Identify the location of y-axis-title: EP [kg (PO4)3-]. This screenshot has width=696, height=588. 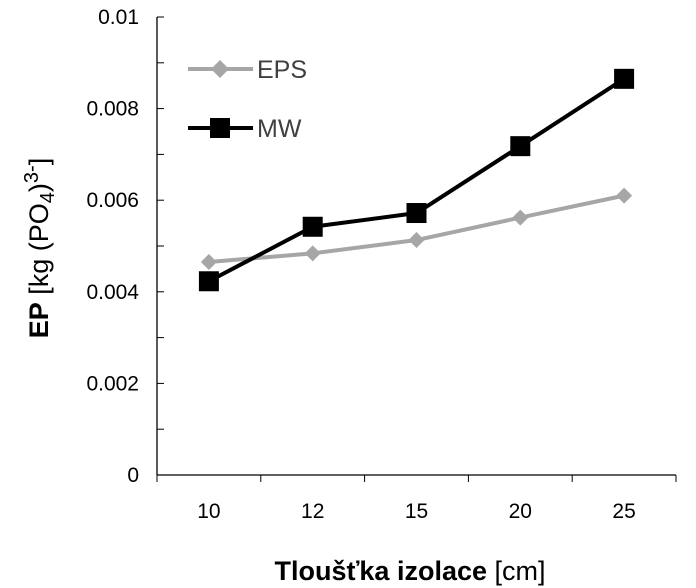
(39, 248).